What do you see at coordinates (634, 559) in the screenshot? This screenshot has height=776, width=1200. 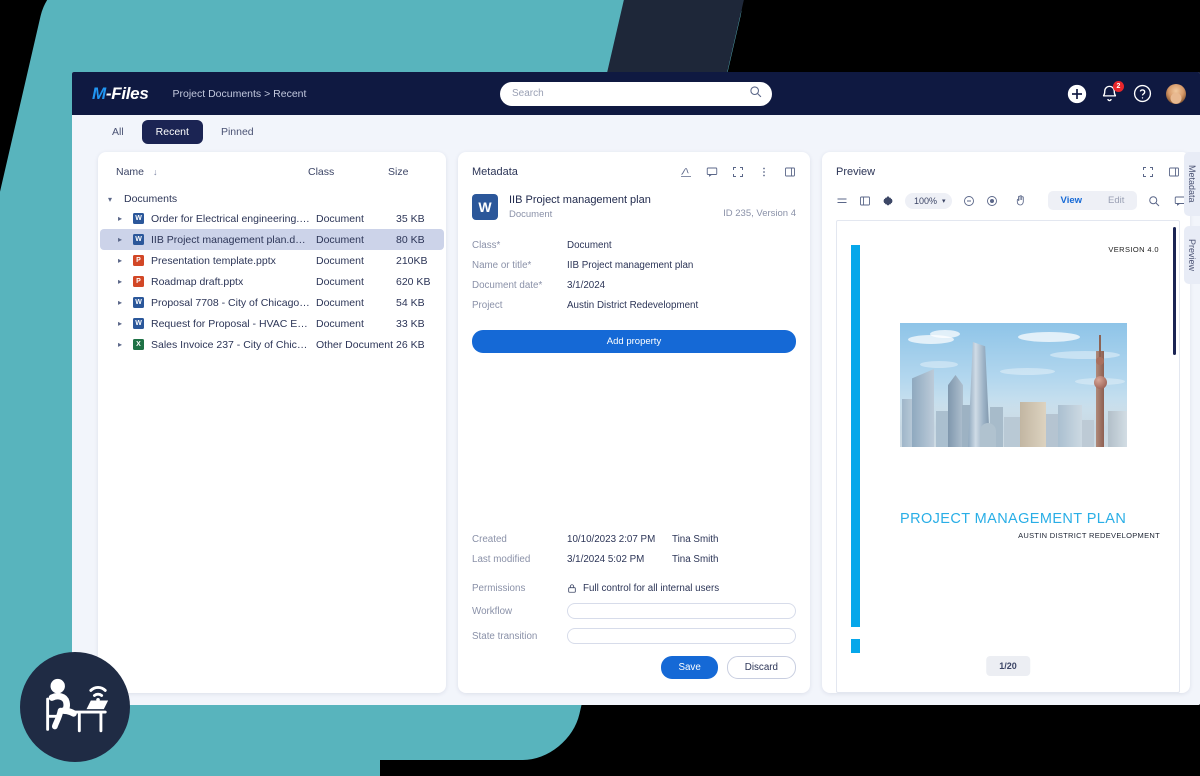 I see `audit-row: Last modified 3/1/2024 5:02 PM Tina Smith` at bounding box center [634, 559].